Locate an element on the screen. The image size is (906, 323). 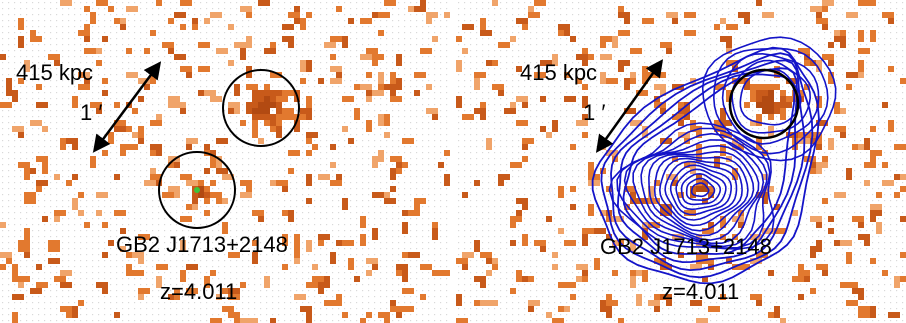
upper-source-circle-right is located at coordinates (764, 104).